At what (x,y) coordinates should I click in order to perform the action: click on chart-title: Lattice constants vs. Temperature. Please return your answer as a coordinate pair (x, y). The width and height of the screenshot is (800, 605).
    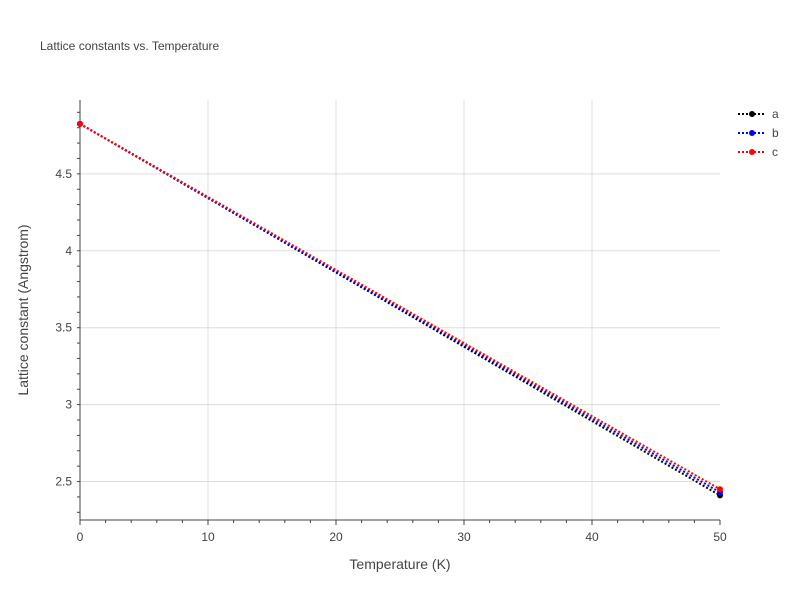
    Looking at the image, I should click on (130, 46).